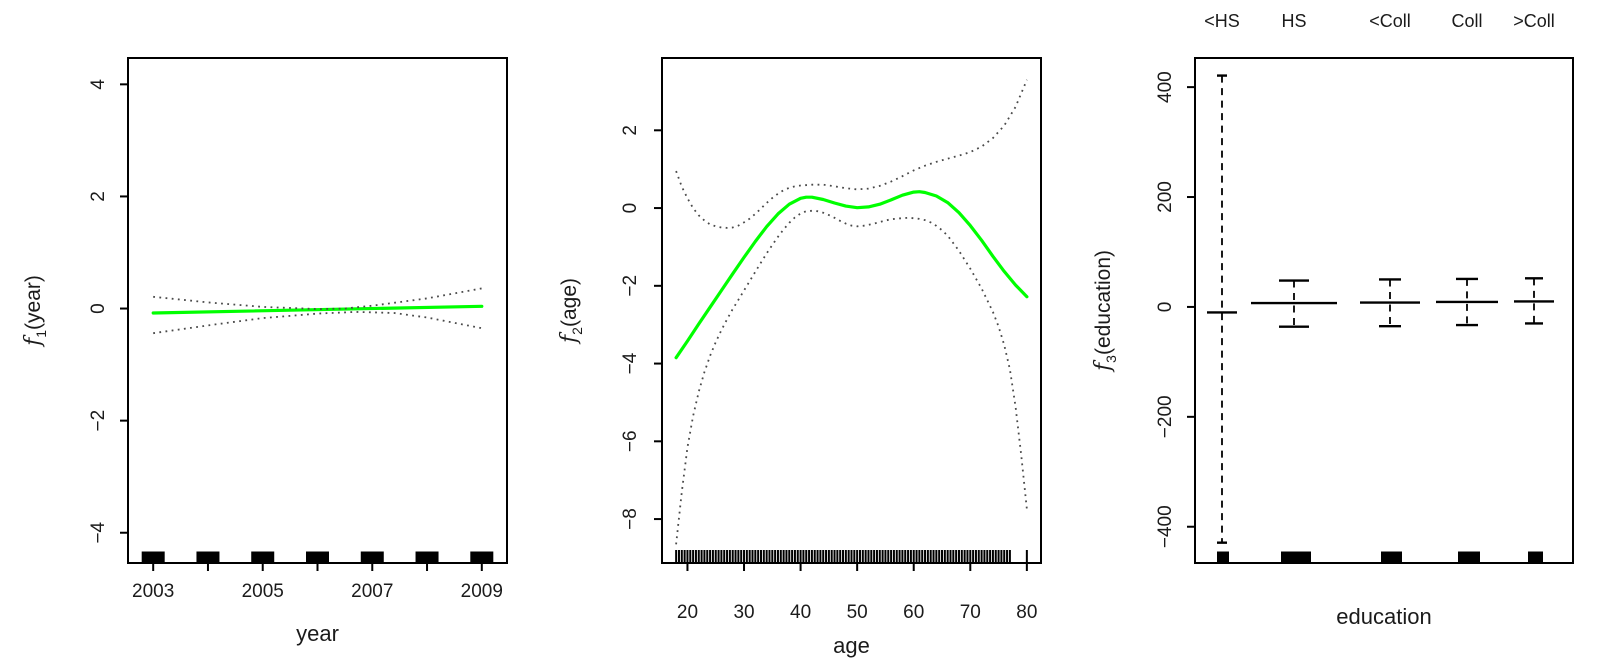 This screenshot has height=670, width=1603. I want to click on x-tick-label: 2003, so click(153, 591).